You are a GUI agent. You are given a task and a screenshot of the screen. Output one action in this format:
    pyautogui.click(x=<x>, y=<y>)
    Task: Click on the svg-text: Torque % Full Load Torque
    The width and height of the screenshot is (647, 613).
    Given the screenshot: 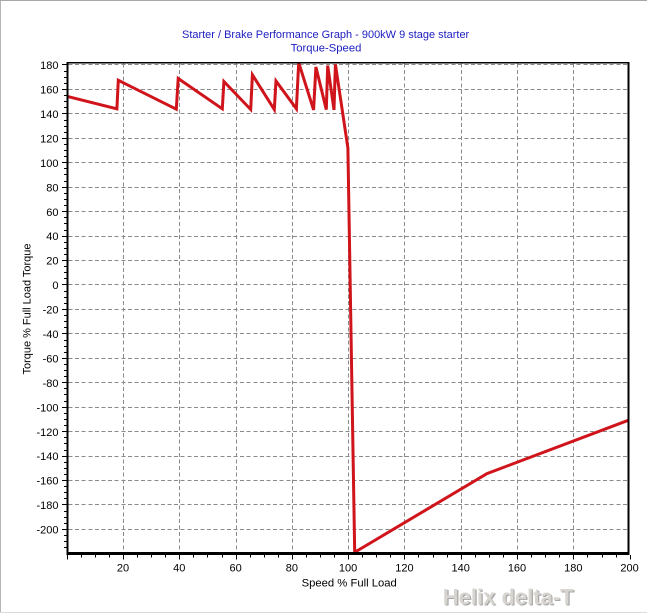 What is the action you would take?
    pyautogui.click(x=27, y=309)
    